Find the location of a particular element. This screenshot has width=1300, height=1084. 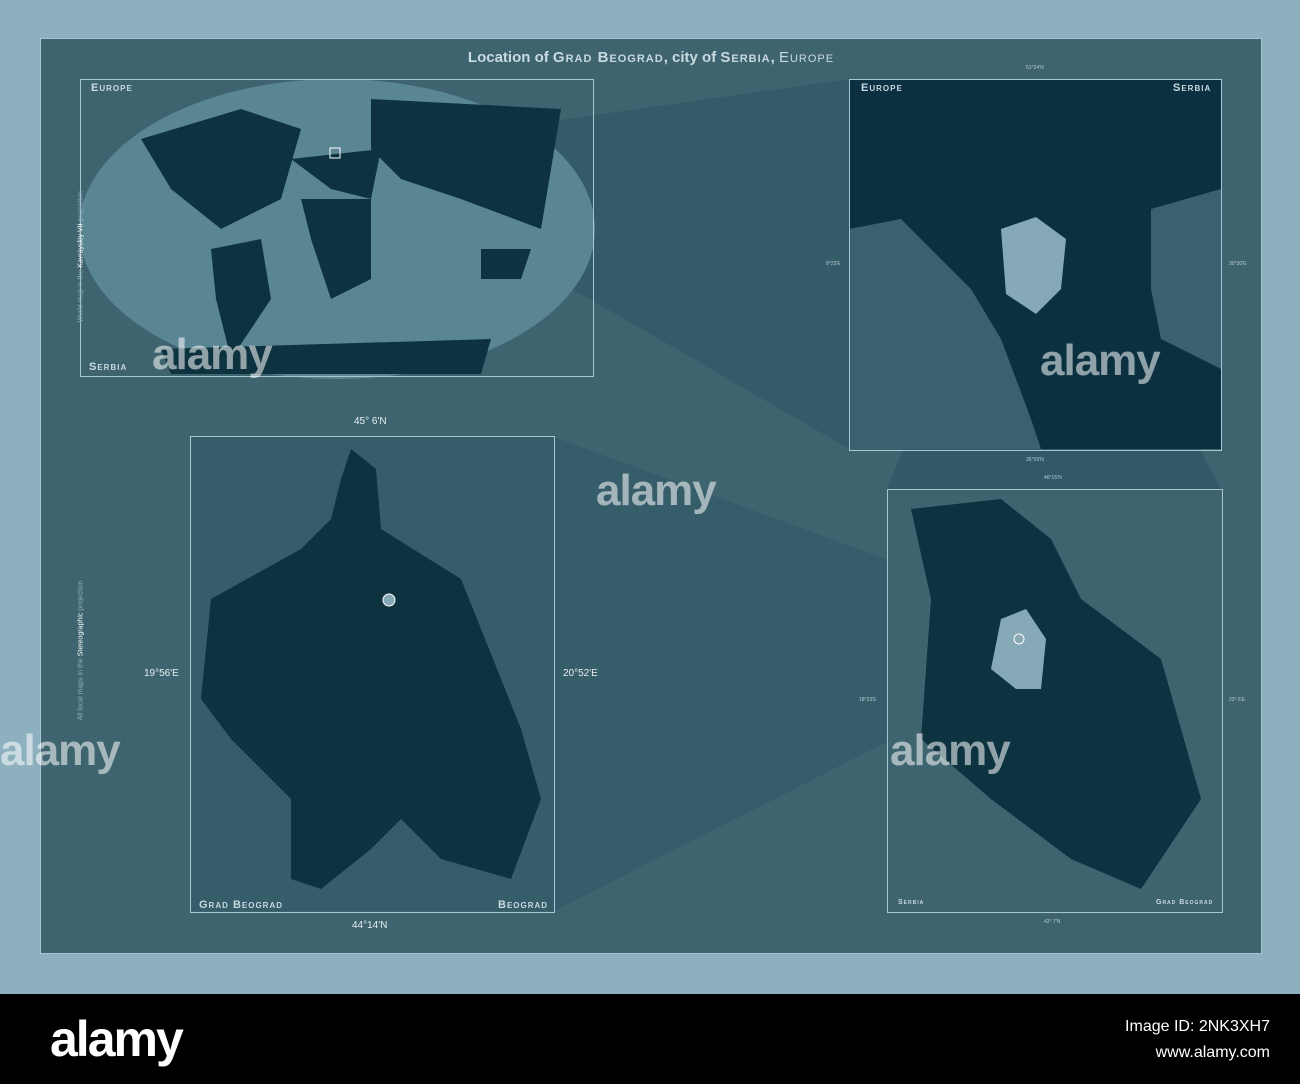

lat-bottom: 35°59'N is located at coordinates (1035, 460).